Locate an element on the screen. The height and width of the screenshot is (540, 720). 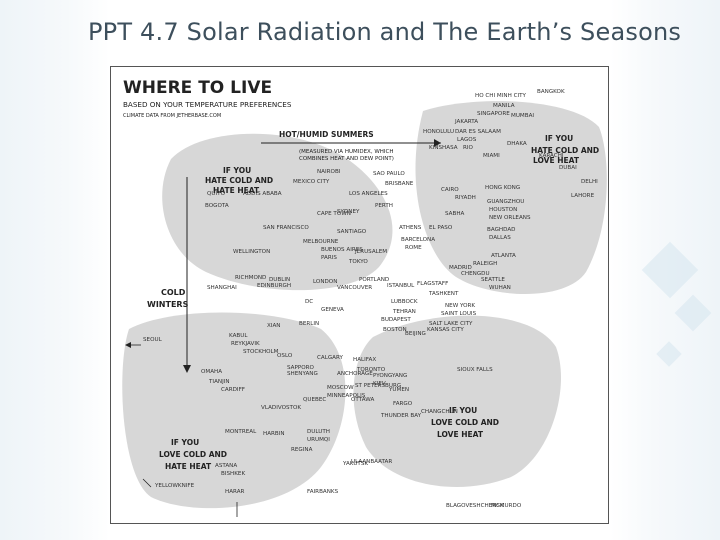
city-label: SINGAPORE is located at coordinates (493, 114).